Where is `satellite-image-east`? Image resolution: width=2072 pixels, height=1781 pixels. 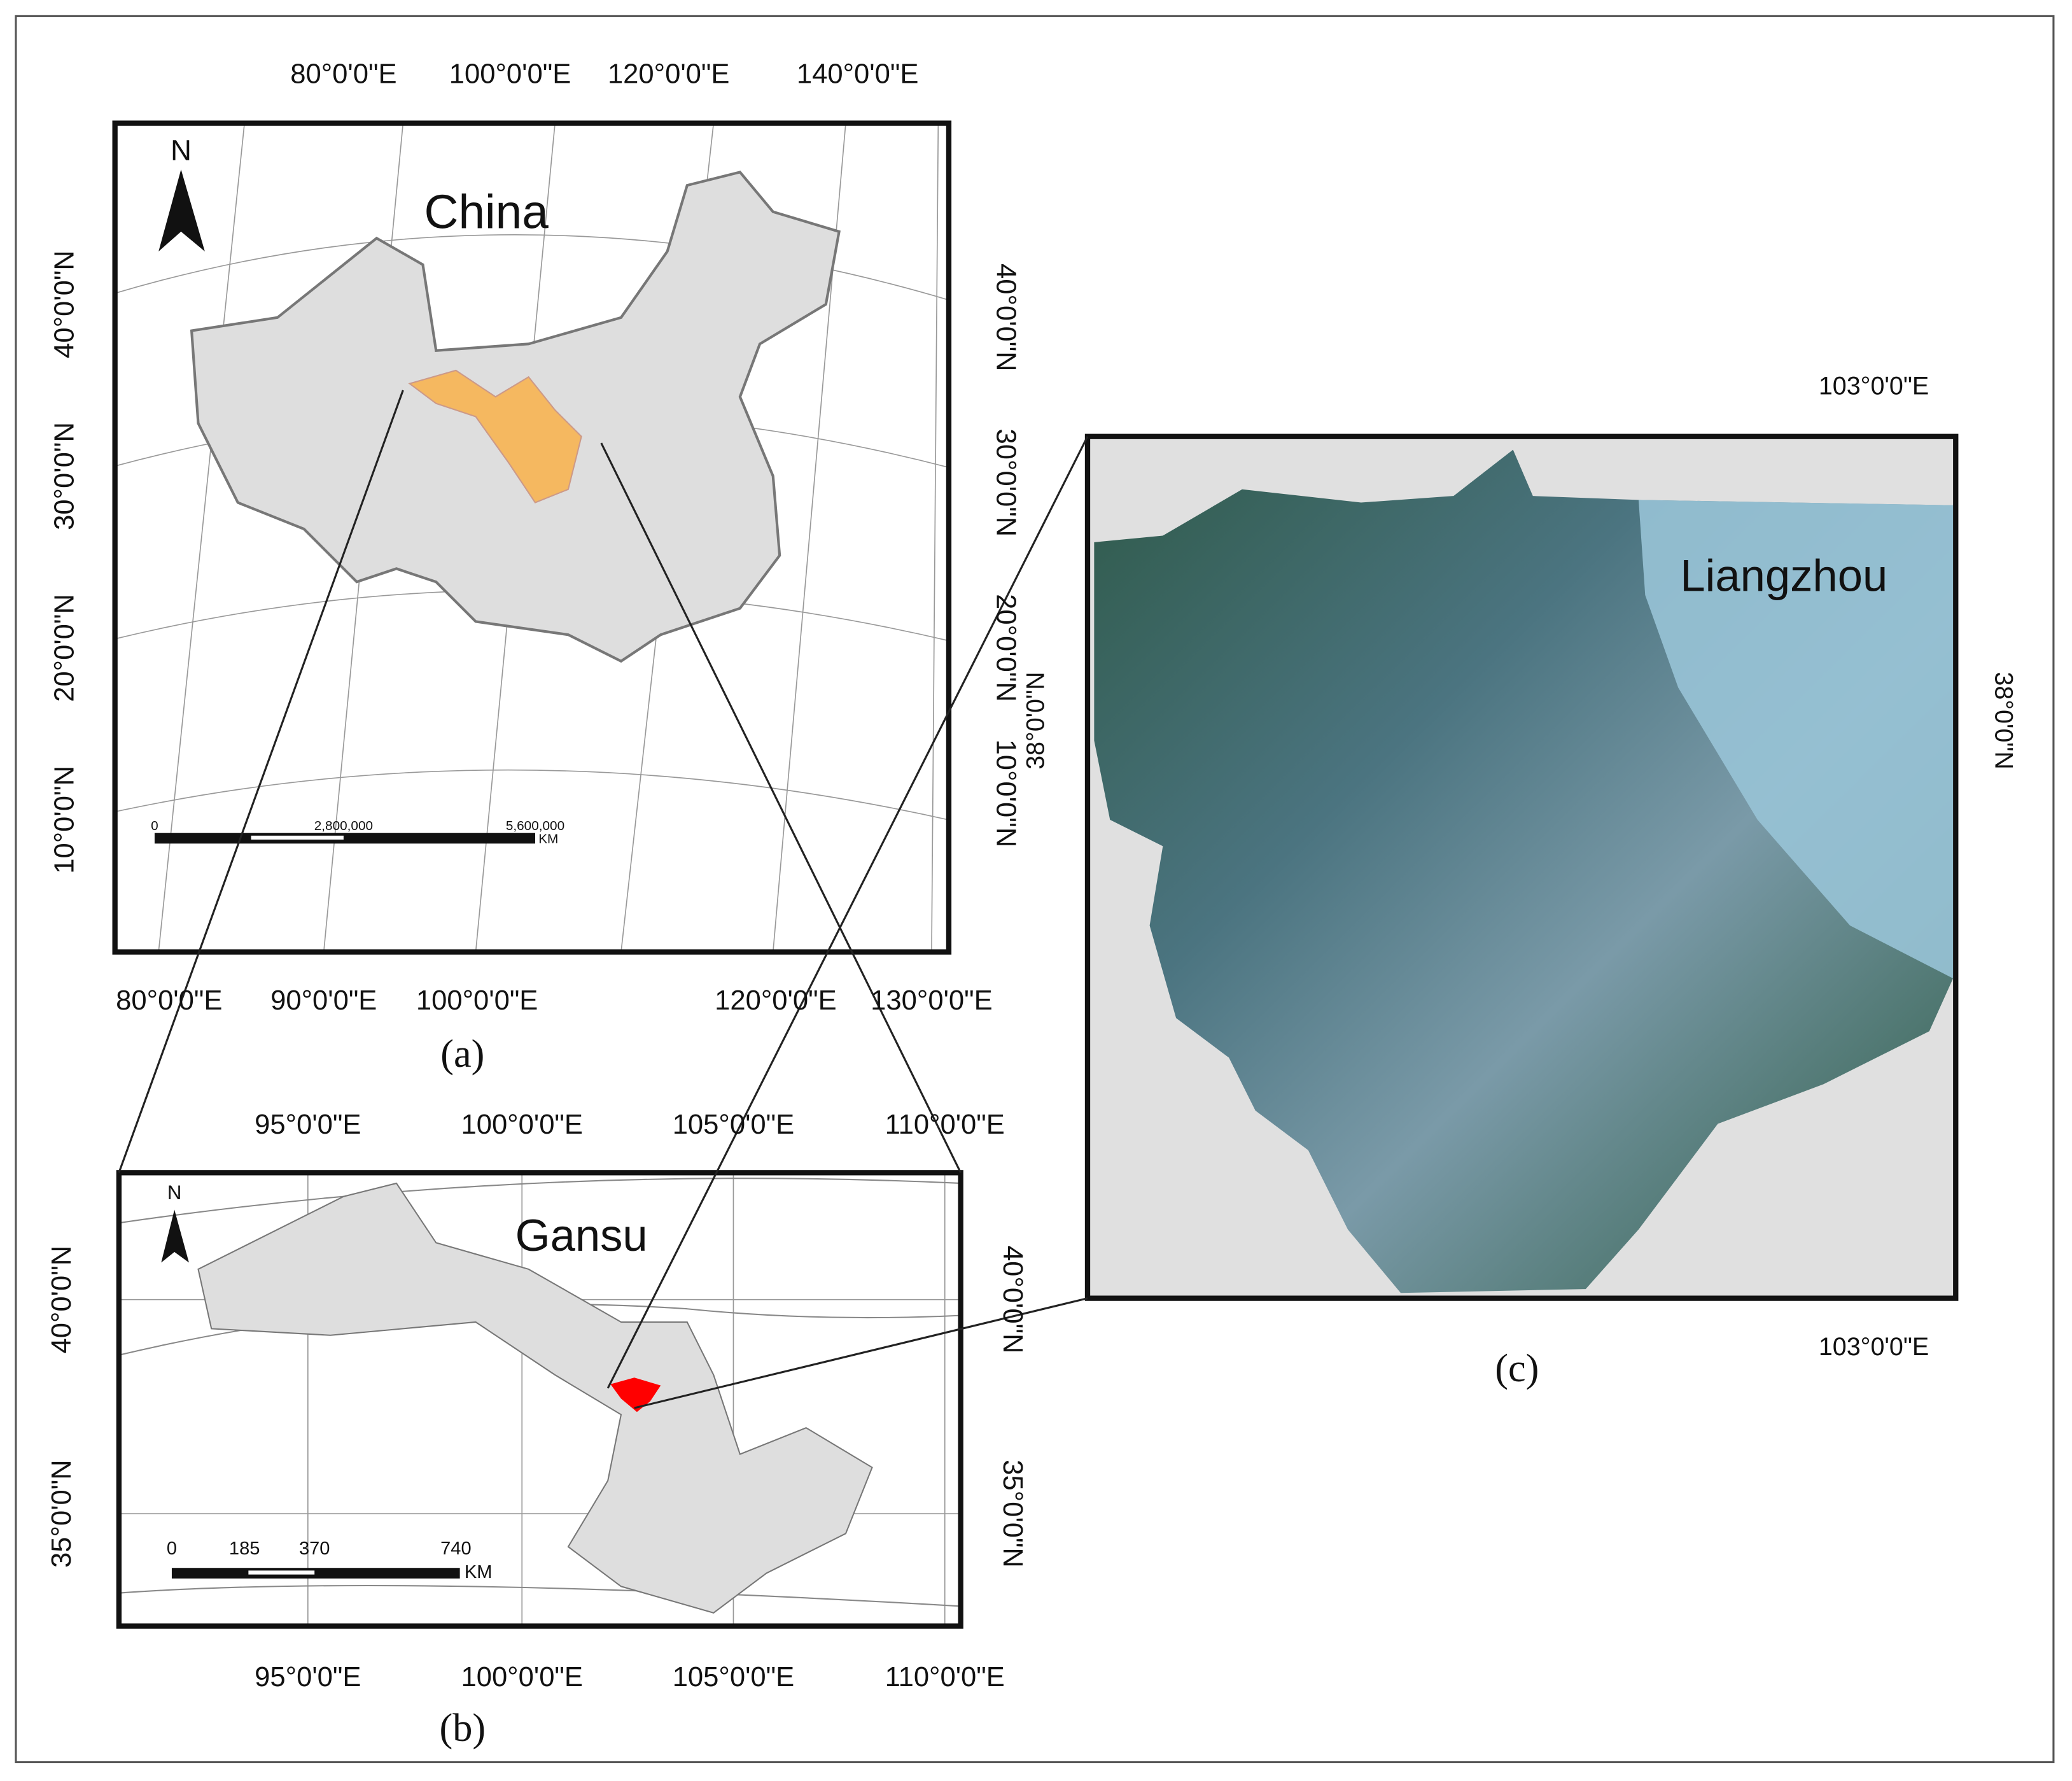
satellite-image-east is located at coordinates (1796, 739).